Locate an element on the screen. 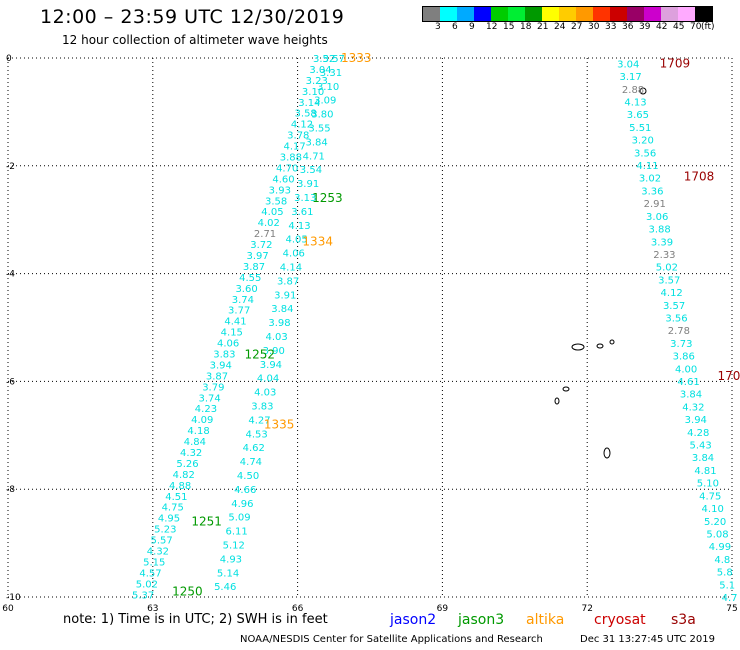 The height and width of the screenshot is (650, 740). color-scale-label: 24 is located at coordinates (560, 27).